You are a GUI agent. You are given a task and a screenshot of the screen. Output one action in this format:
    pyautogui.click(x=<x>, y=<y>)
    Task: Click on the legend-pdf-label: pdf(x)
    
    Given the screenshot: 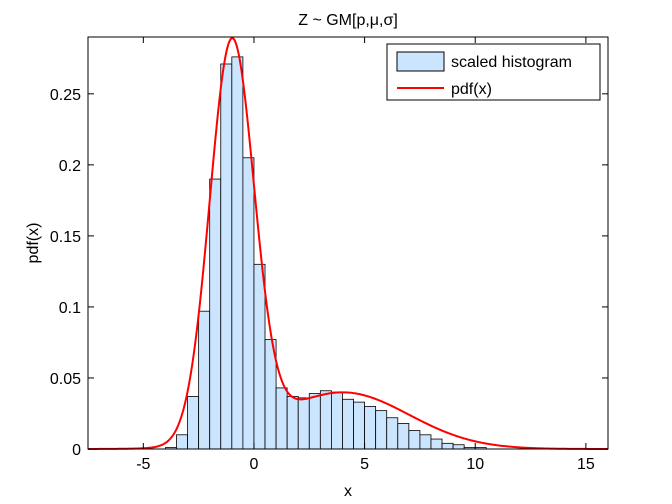 What is the action you would take?
    pyautogui.click(x=471, y=89)
    